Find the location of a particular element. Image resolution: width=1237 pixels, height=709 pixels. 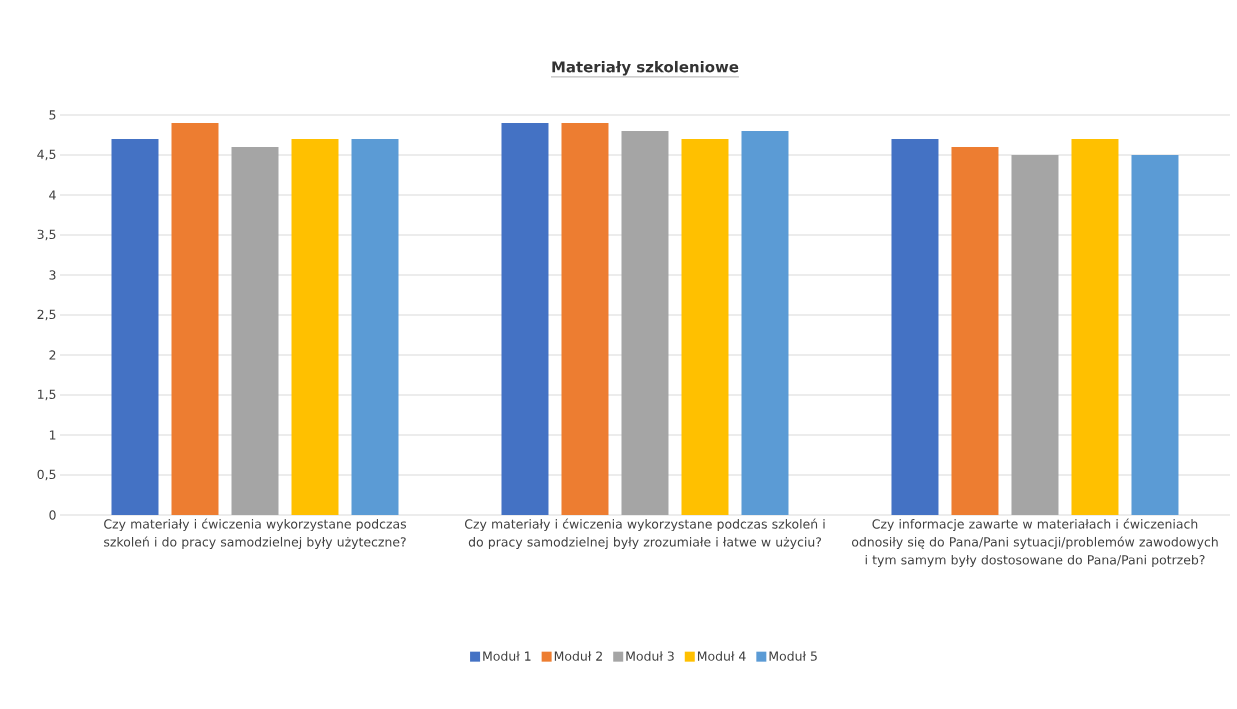

y-tick-label: 1,5 is located at coordinates (47, 395).